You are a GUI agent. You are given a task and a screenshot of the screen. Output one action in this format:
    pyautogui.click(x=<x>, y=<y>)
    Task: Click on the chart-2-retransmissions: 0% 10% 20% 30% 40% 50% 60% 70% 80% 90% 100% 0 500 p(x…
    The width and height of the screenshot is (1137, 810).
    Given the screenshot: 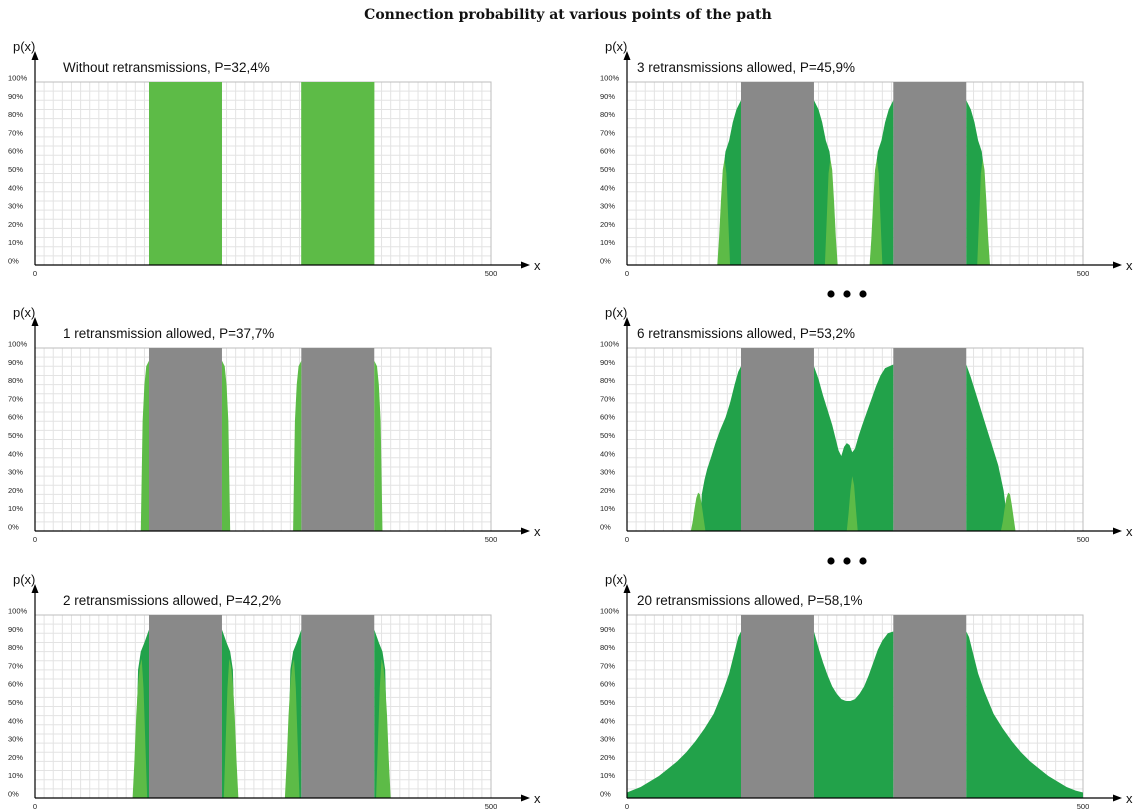 What is the action you would take?
    pyautogui.click(x=274, y=691)
    